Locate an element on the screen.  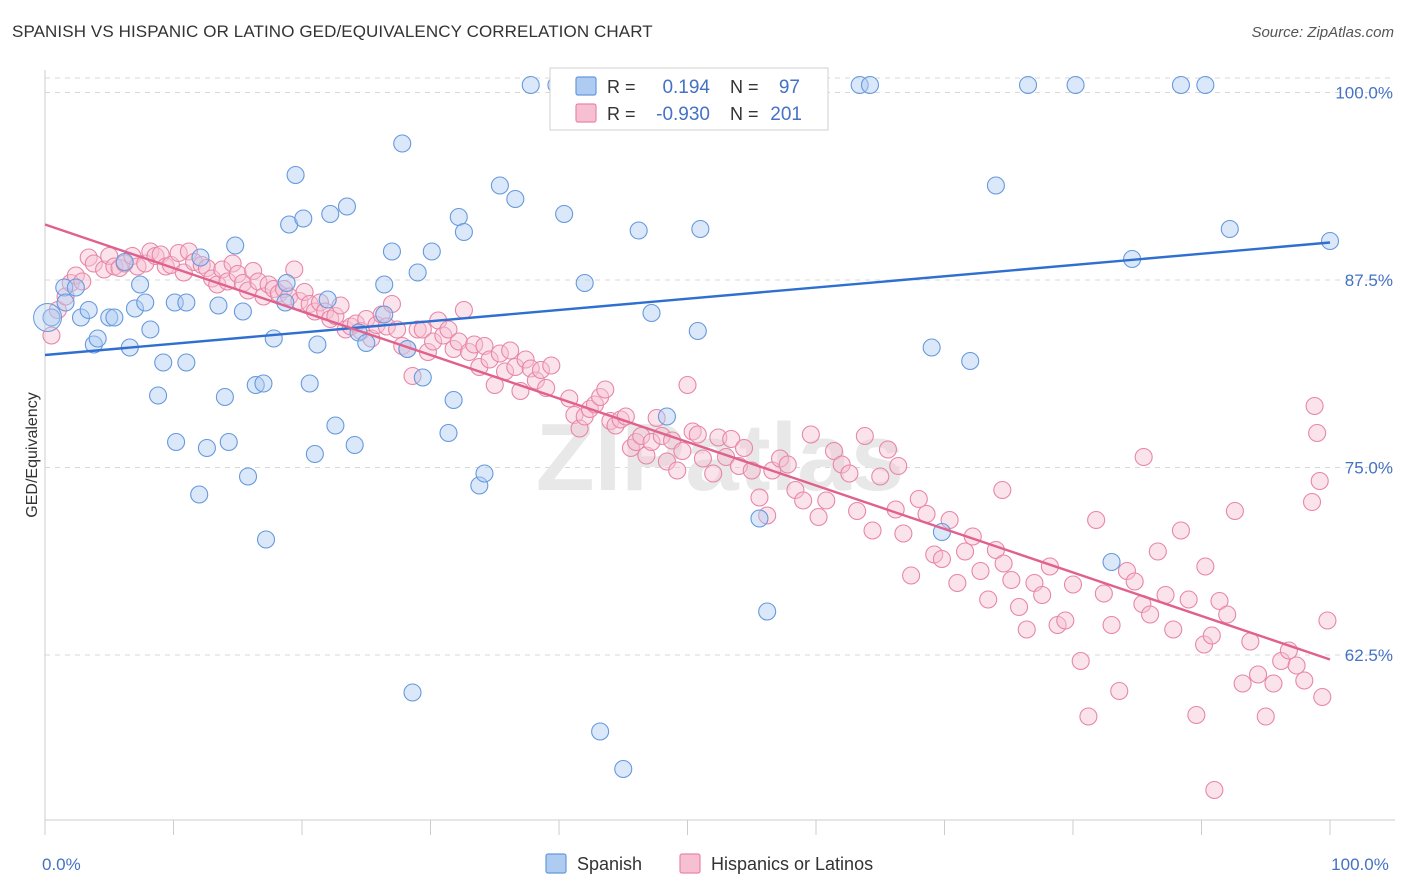
y-tick-label: 87.5% is located at coordinates (1369, 280).